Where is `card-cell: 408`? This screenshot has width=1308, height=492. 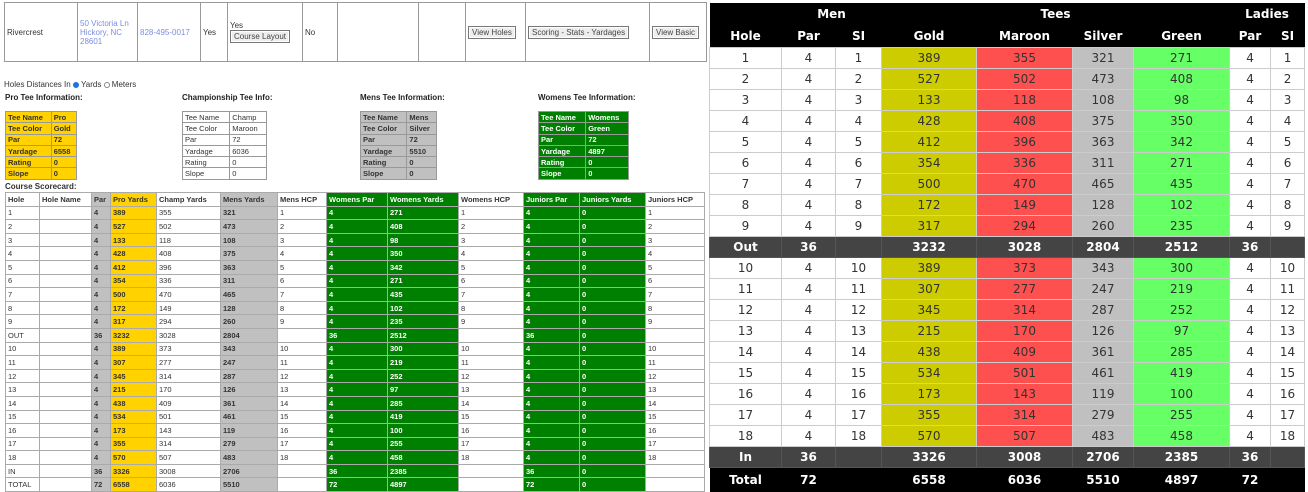
card-cell: 408 is located at coordinates (1024, 120).